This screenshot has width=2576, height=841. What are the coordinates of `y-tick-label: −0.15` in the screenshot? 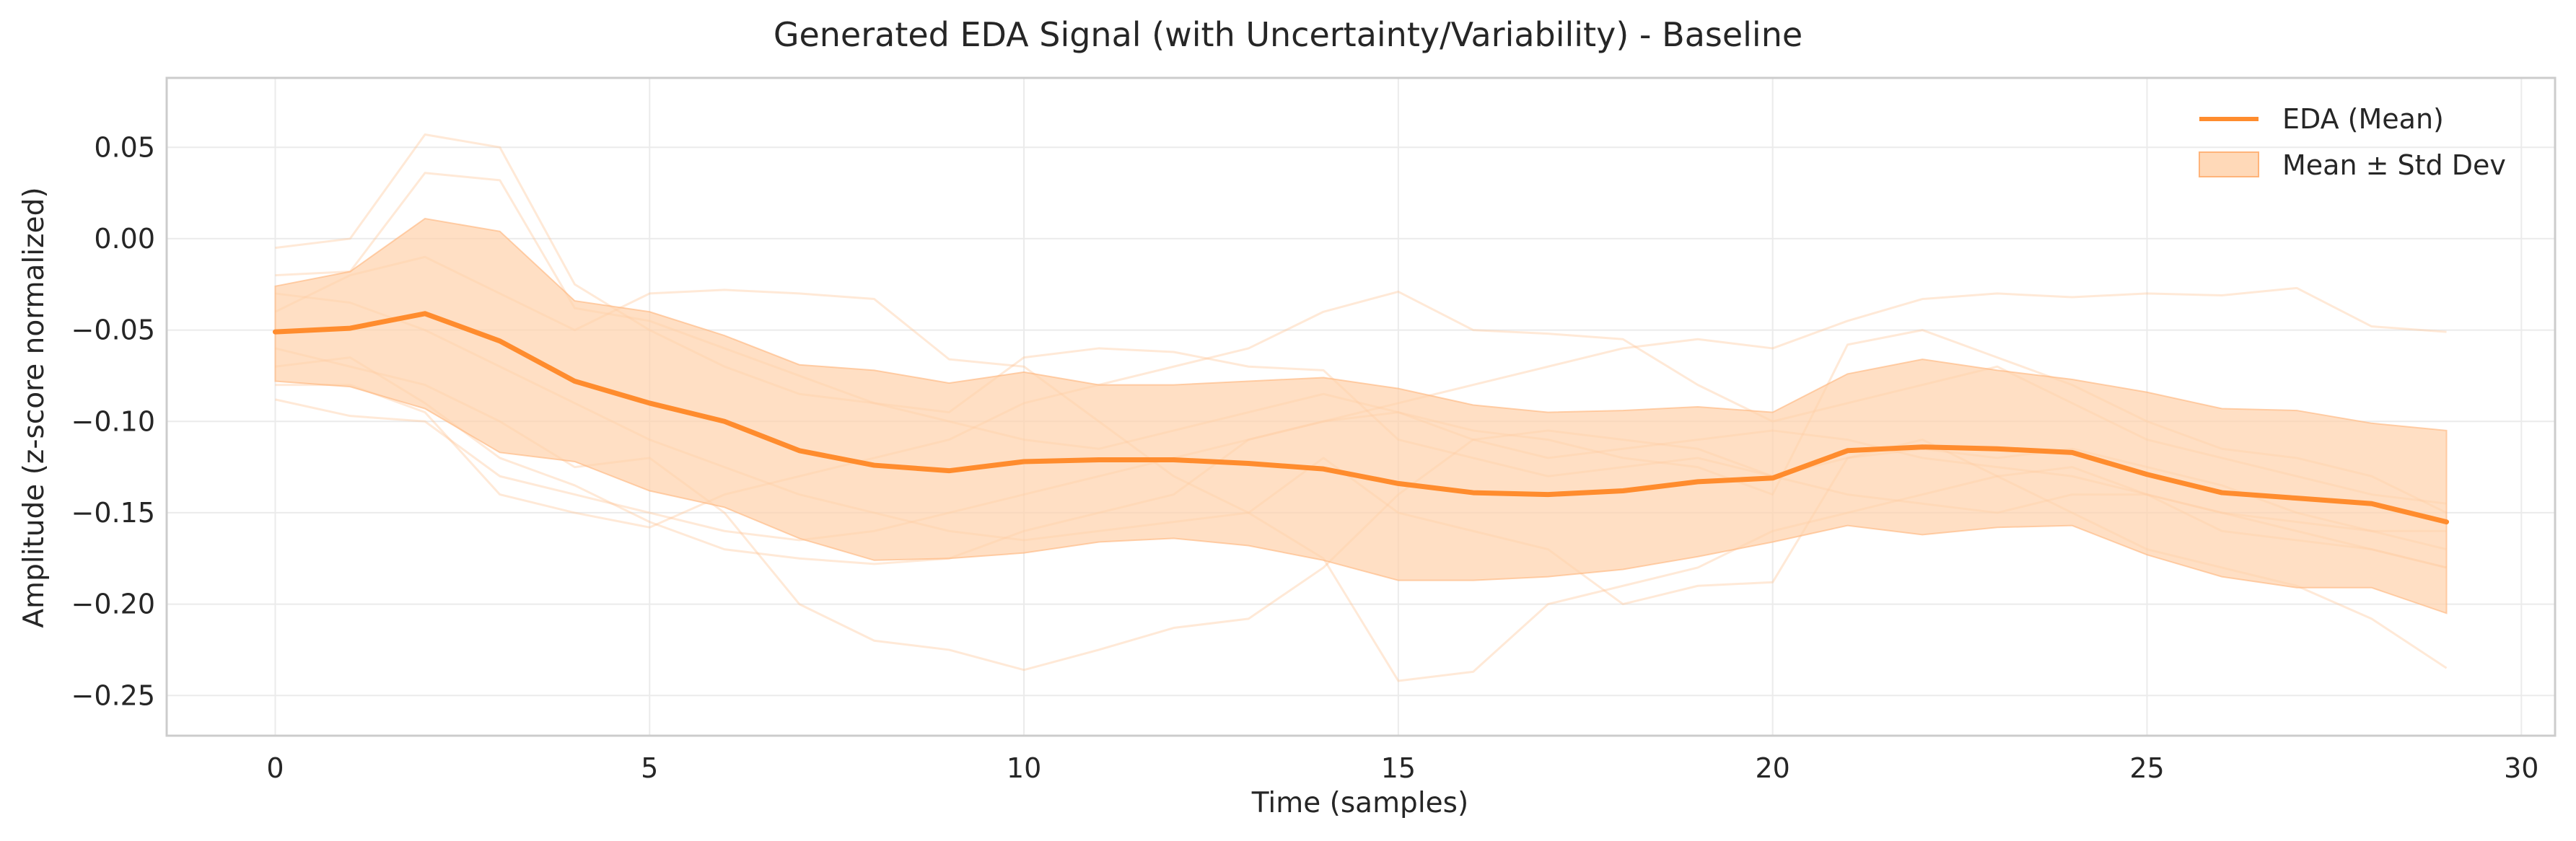 It's located at (113, 513).